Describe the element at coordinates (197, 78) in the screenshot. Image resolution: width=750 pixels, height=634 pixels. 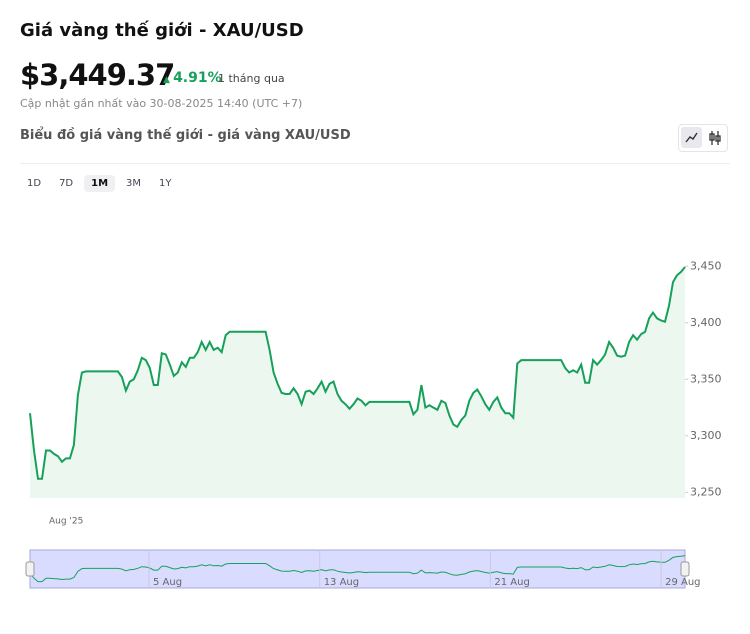
I see `change-value: 4.91%` at that location.